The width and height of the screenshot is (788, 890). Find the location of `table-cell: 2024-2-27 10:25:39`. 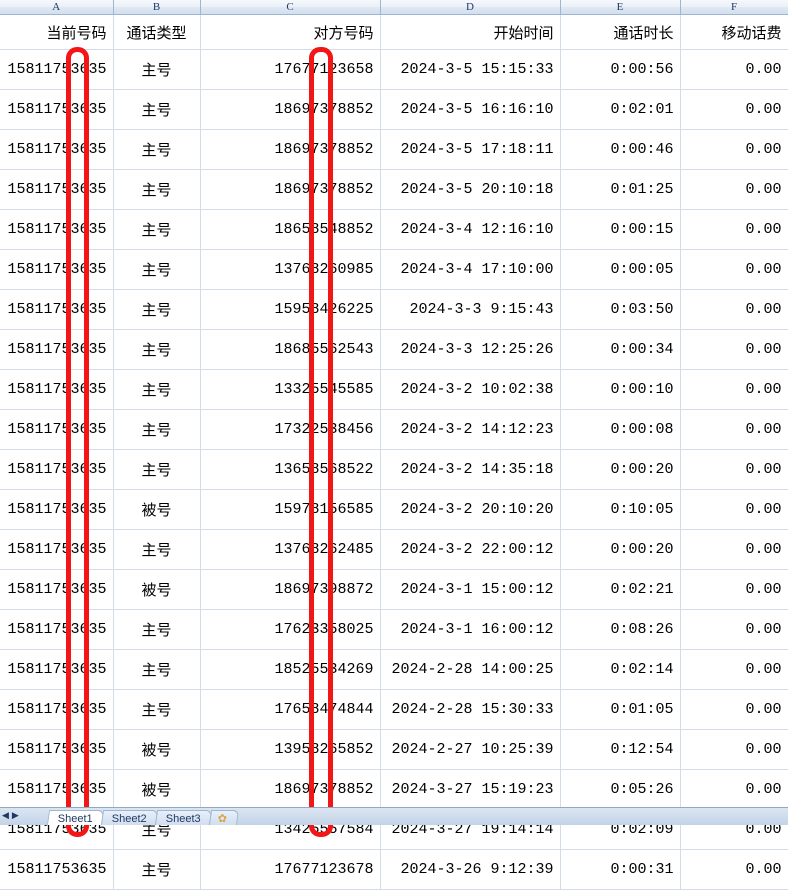

table-cell: 2024-2-27 10:25:39 is located at coordinates (470, 749).